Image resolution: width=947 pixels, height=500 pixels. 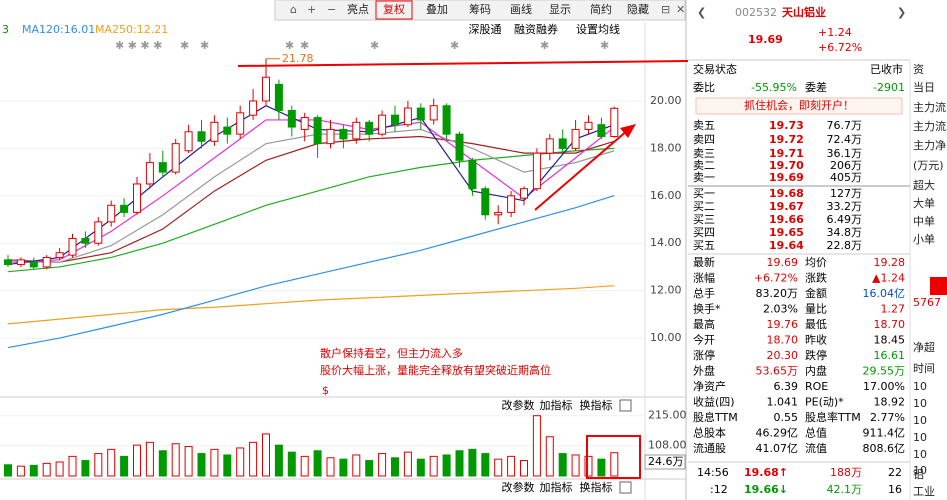 What do you see at coordinates (783, 262) in the screenshot?
I see `stat-value: 19.69` at bounding box center [783, 262].